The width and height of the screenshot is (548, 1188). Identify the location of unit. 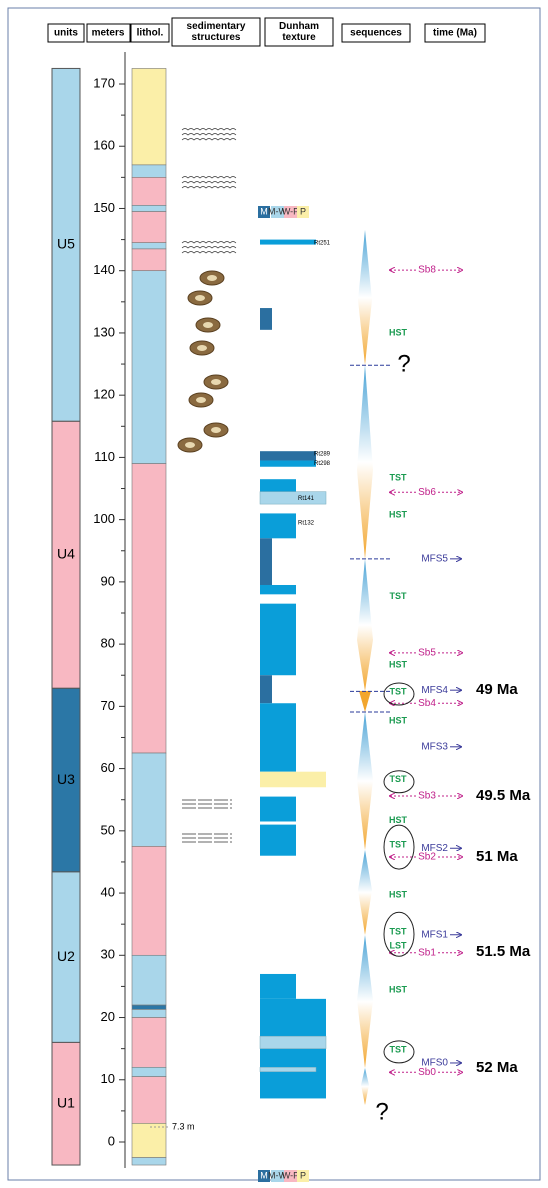
(66, 554).